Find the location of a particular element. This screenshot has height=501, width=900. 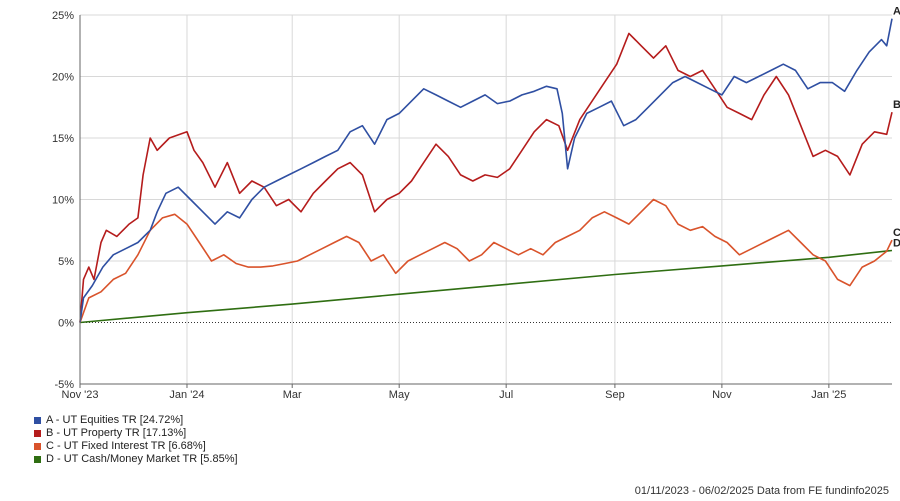

x-tick-label: Nov '23 is located at coordinates (80, 395).